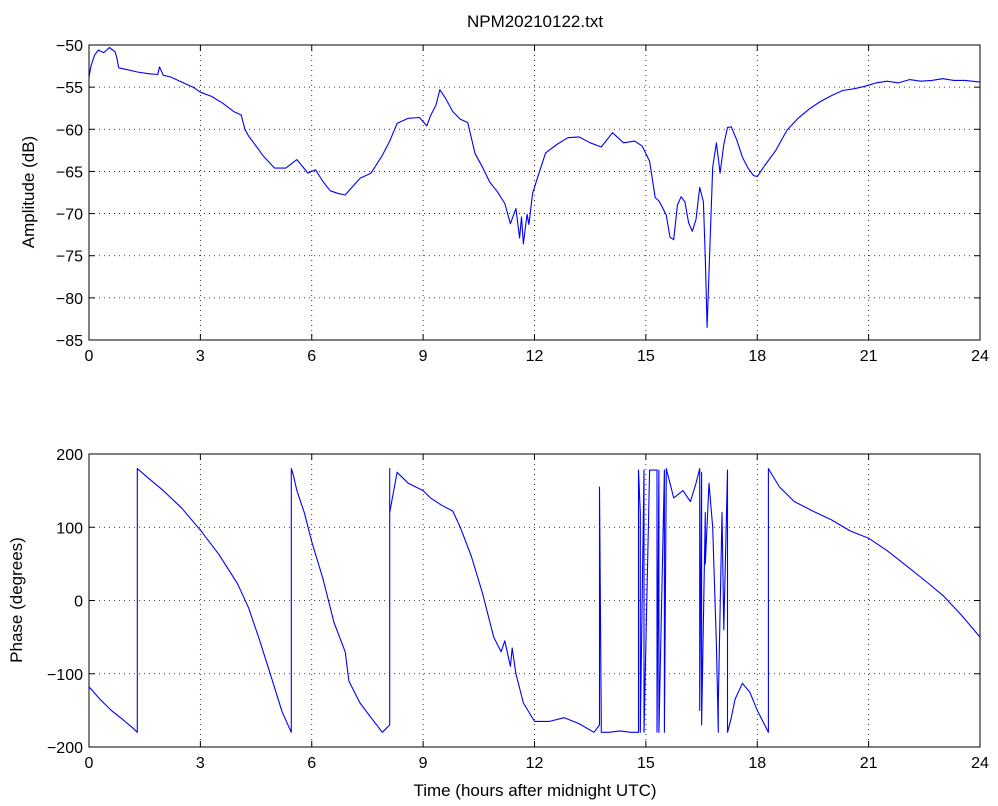 The width and height of the screenshot is (998, 806). I want to click on y-tick-label: −85, so click(69, 341).